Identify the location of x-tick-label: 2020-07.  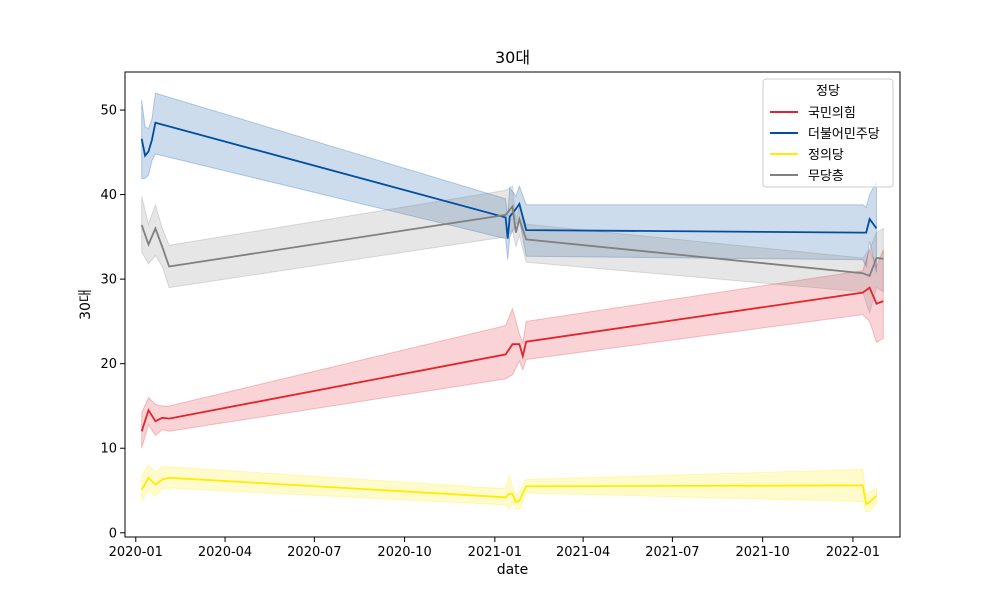
(314, 552).